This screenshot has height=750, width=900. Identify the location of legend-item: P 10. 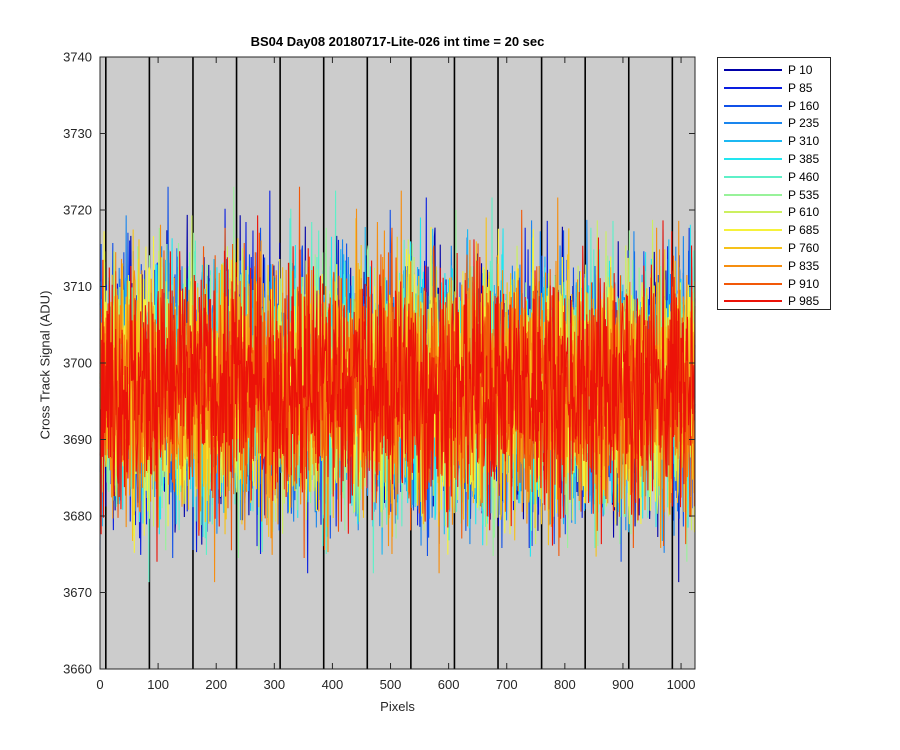
(768, 70).